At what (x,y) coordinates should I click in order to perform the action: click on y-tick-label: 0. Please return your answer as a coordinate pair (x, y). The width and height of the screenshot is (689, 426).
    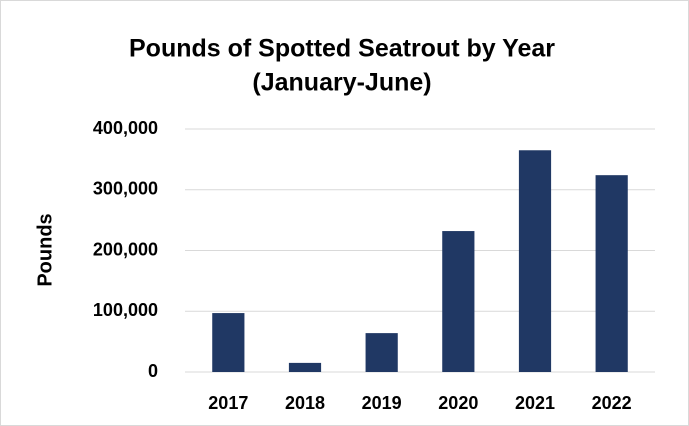
    Looking at the image, I should click on (153, 371).